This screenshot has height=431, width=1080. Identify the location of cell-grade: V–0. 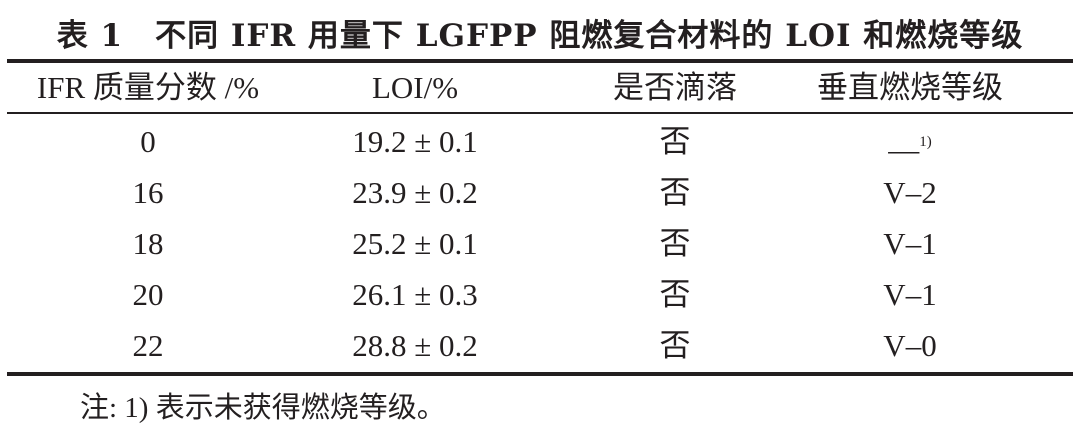
(910, 345).